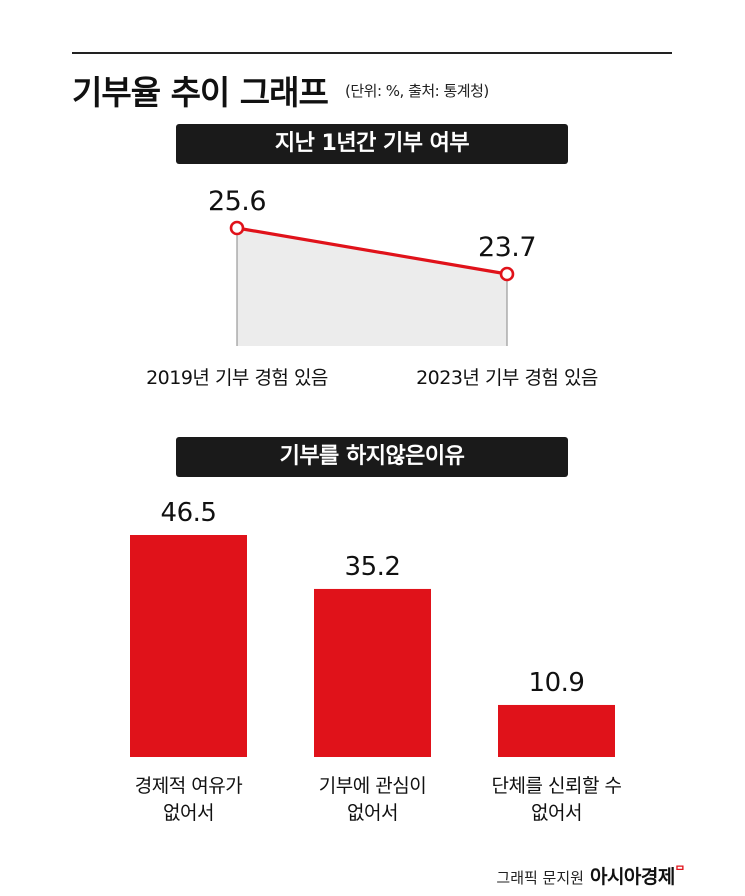 The image size is (745, 896). Describe the element at coordinates (556, 813) in the screenshot. I see `bar-category-label-3-line-2: 없어서` at that location.